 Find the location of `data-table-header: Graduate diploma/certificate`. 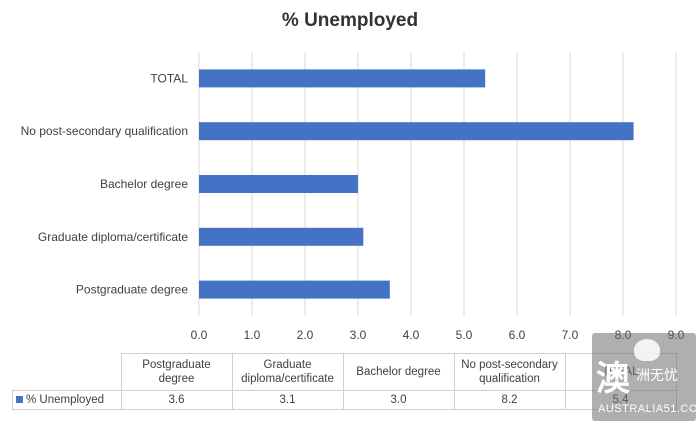

data-table-header: Graduate diploma/certificate is located at coordinates (287, 372).